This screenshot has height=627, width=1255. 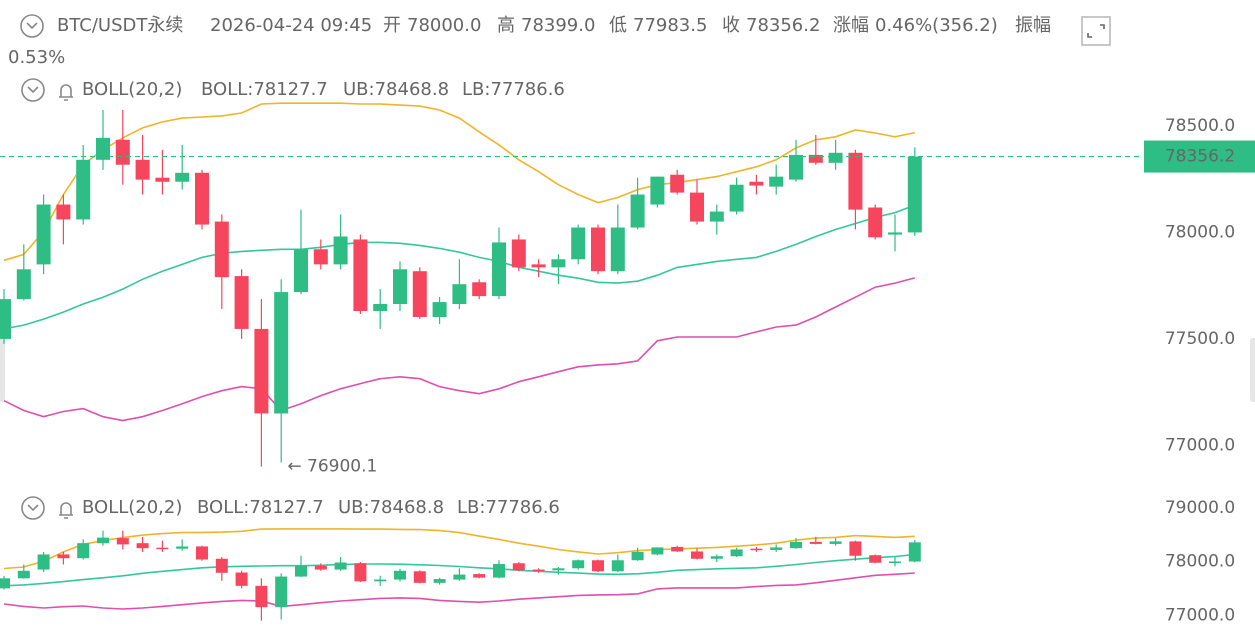 I want to click on field-value: 0.46%(356.2), so click(x=936, y=25).